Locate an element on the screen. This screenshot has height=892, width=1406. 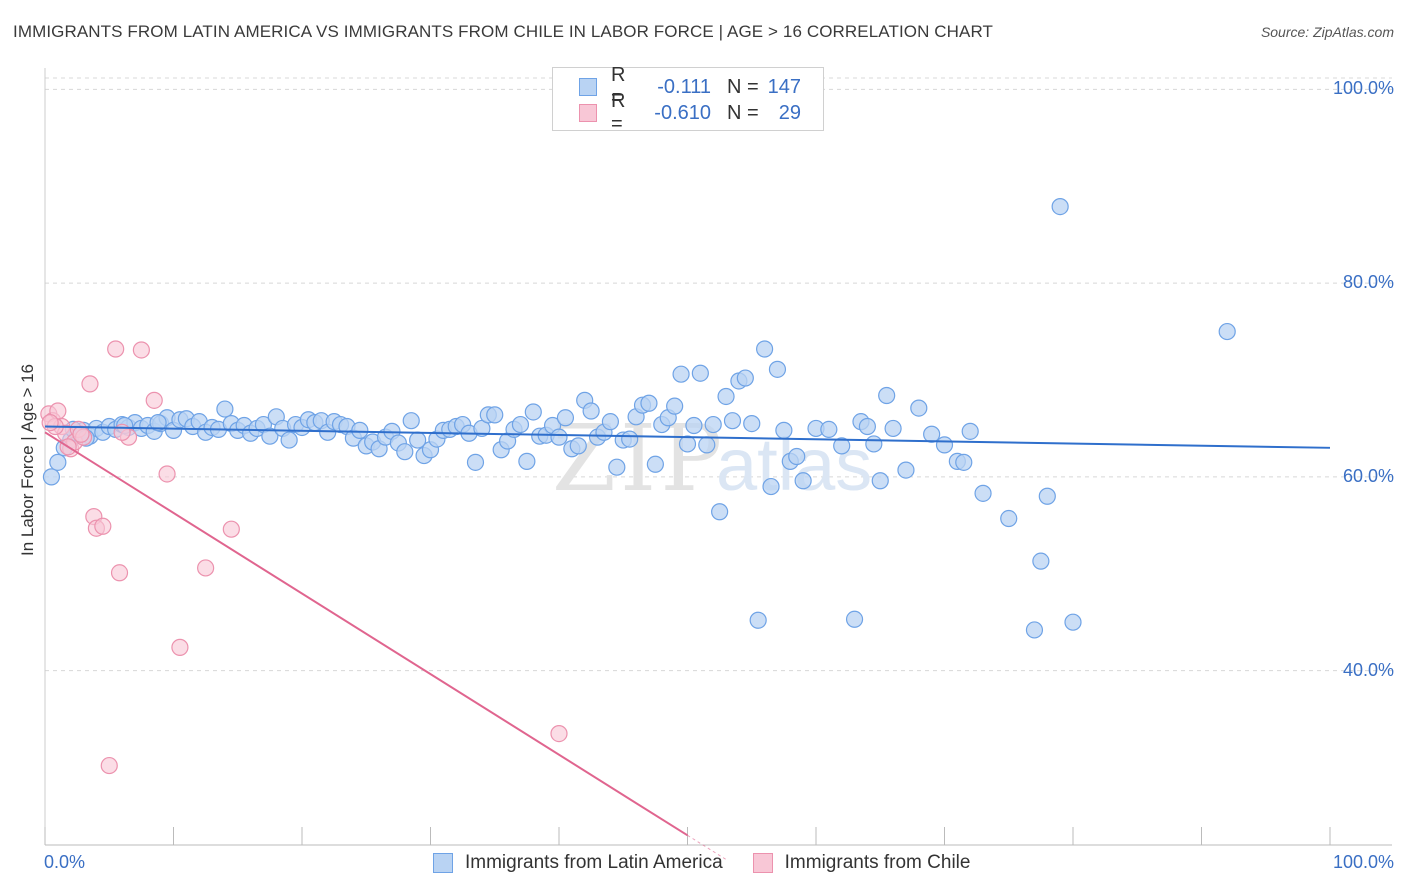
watermark: ZIP atlas is located at coordinates (712, 458).